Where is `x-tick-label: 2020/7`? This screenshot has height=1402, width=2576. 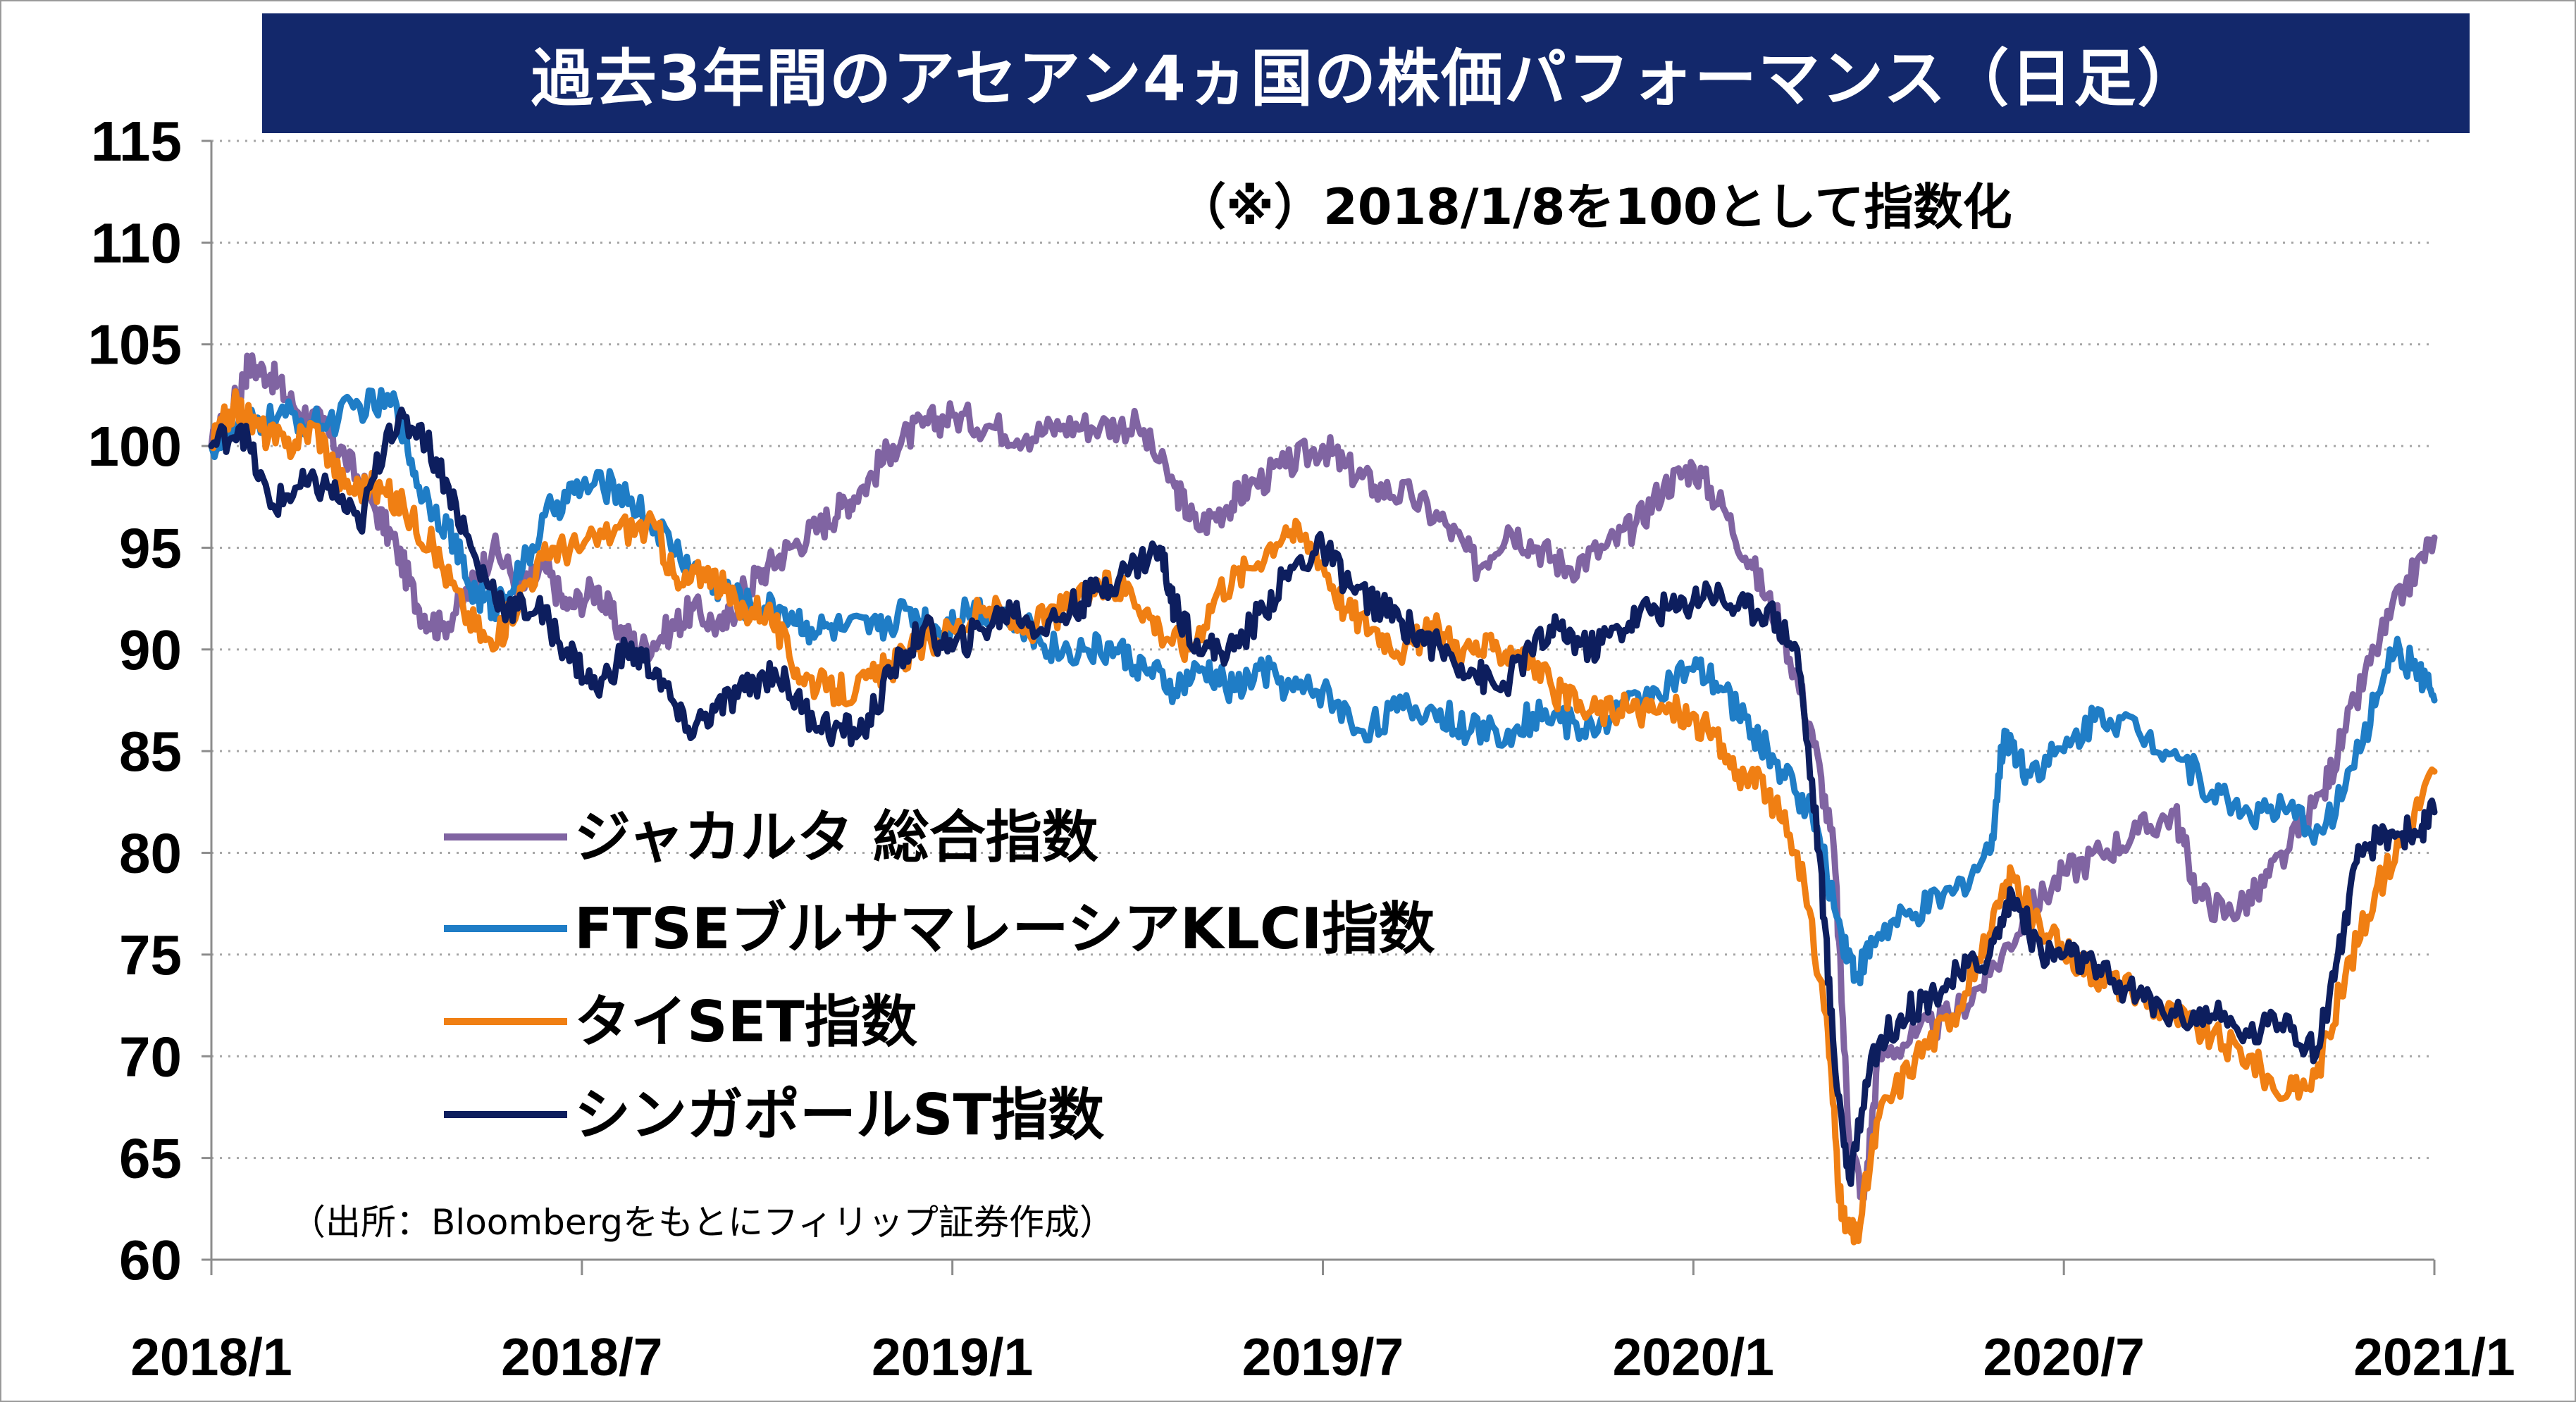 x-tick-label: 2020/7 is located at coordinates (2063, 1357).